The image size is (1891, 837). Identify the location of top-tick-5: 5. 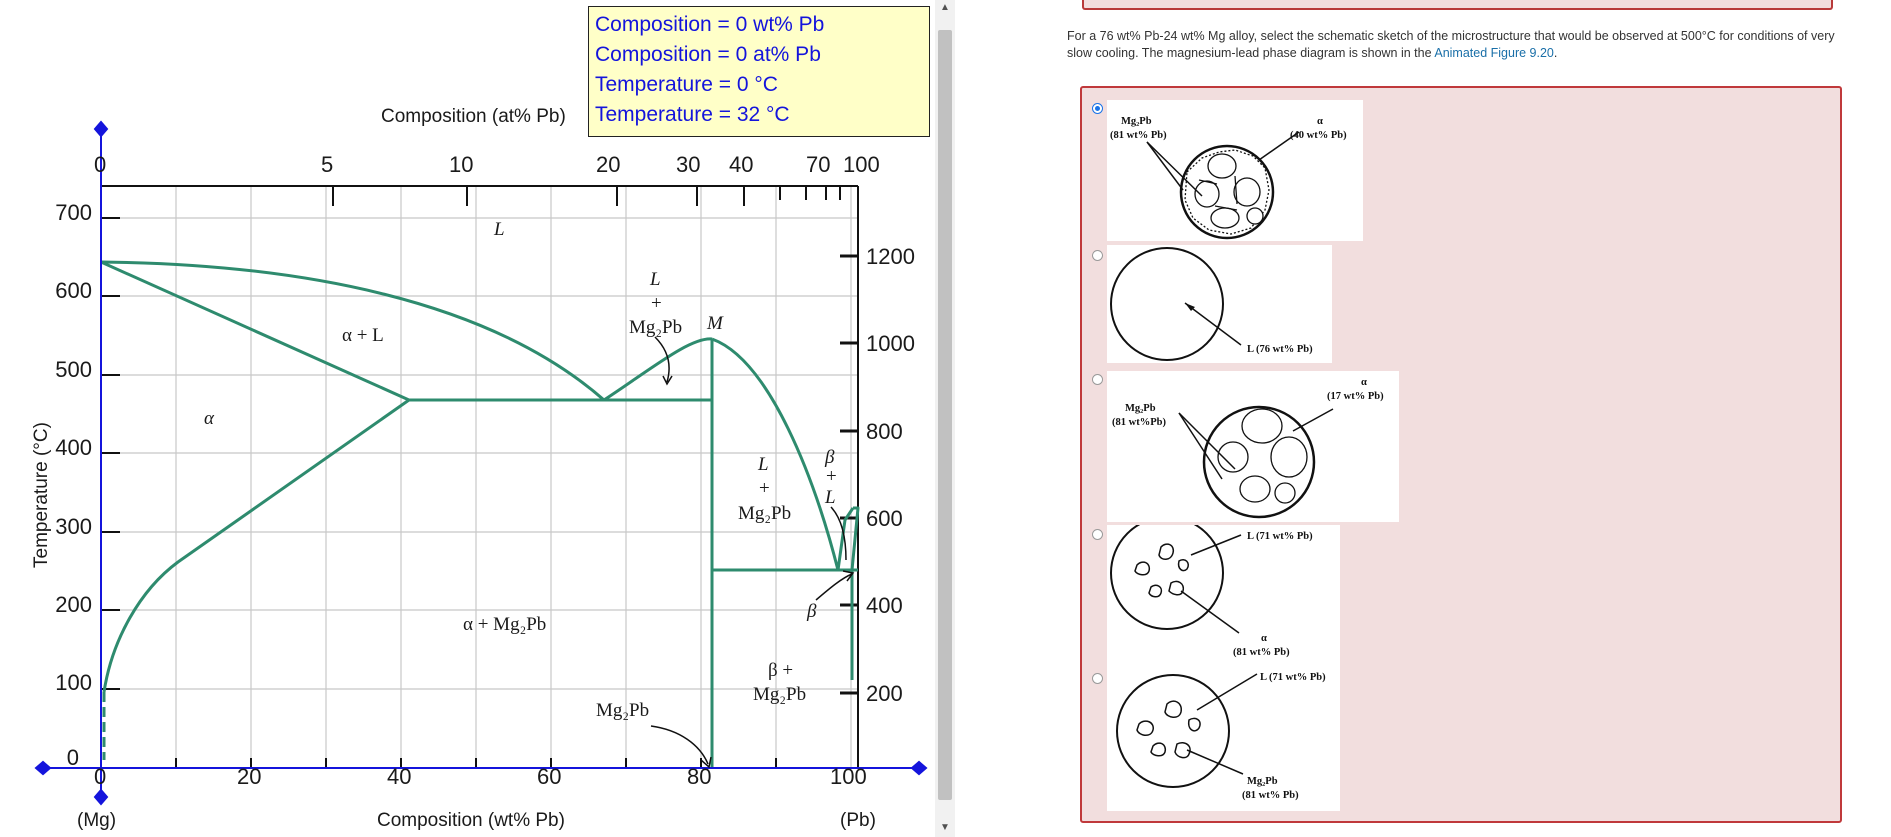
(327, 164).